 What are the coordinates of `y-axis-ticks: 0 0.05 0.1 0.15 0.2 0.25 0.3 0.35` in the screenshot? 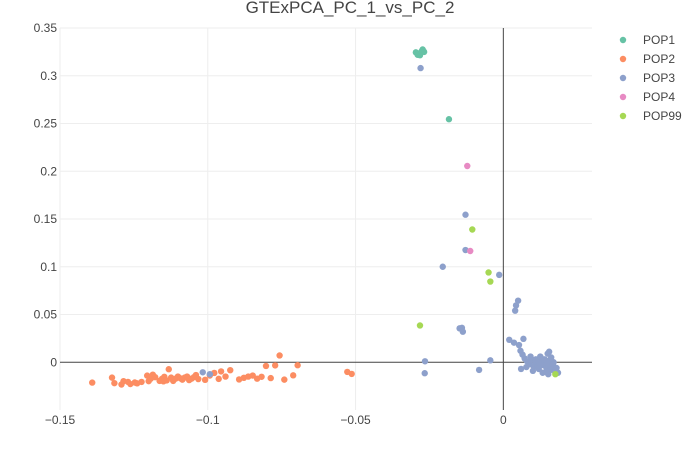 It's located at (46, 195).